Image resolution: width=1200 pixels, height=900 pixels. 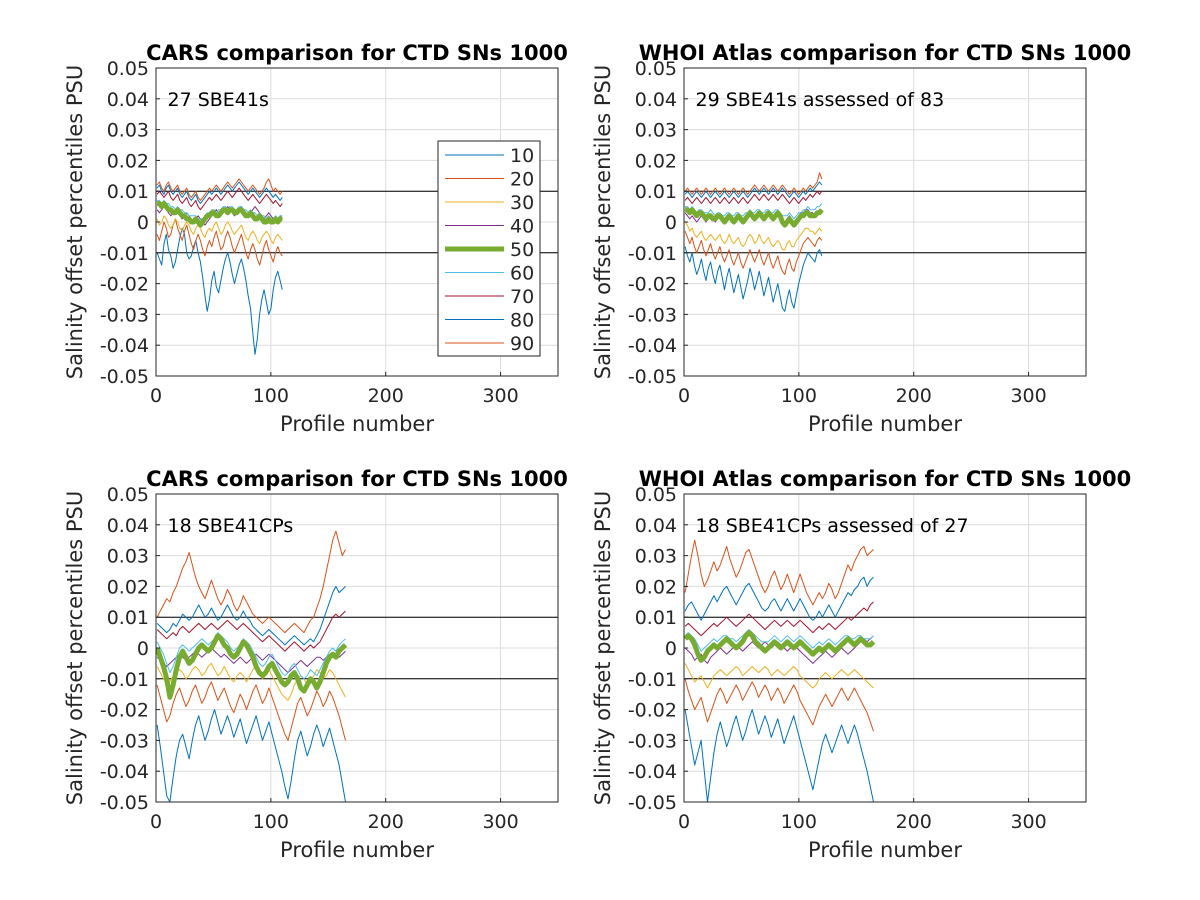 What do you see at coordinates (522, 297) in the screenshot?
I see `legend-label-70: 70` at bounding box center [522, 297].